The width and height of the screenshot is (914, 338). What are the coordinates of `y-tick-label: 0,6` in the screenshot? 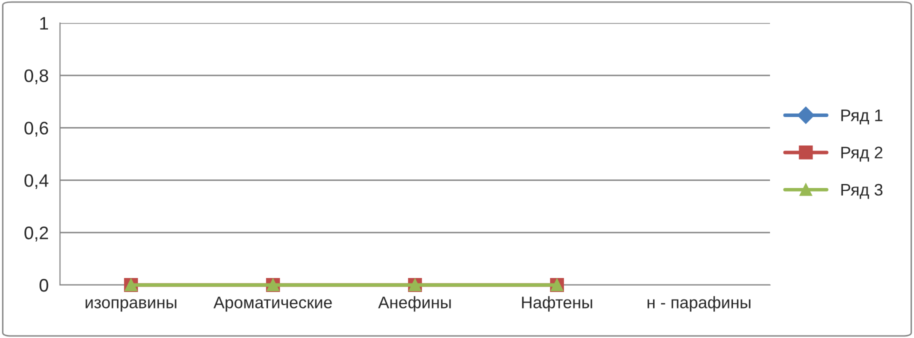 It's located at (36, 129).